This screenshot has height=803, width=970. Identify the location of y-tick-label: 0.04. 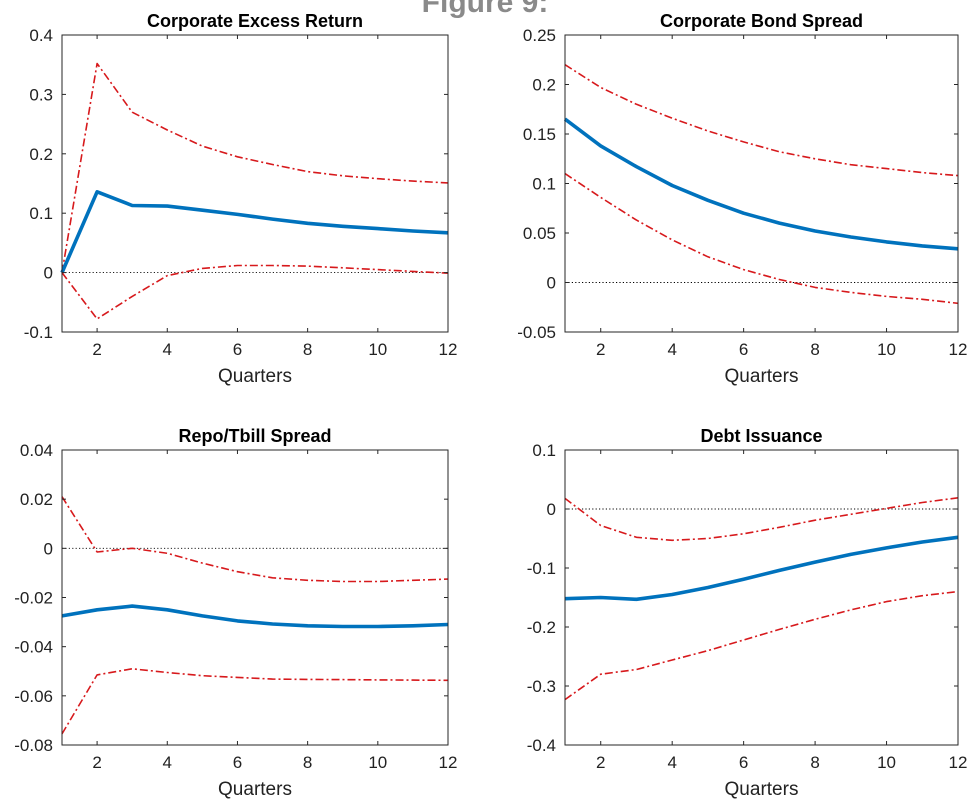
(36, 450).